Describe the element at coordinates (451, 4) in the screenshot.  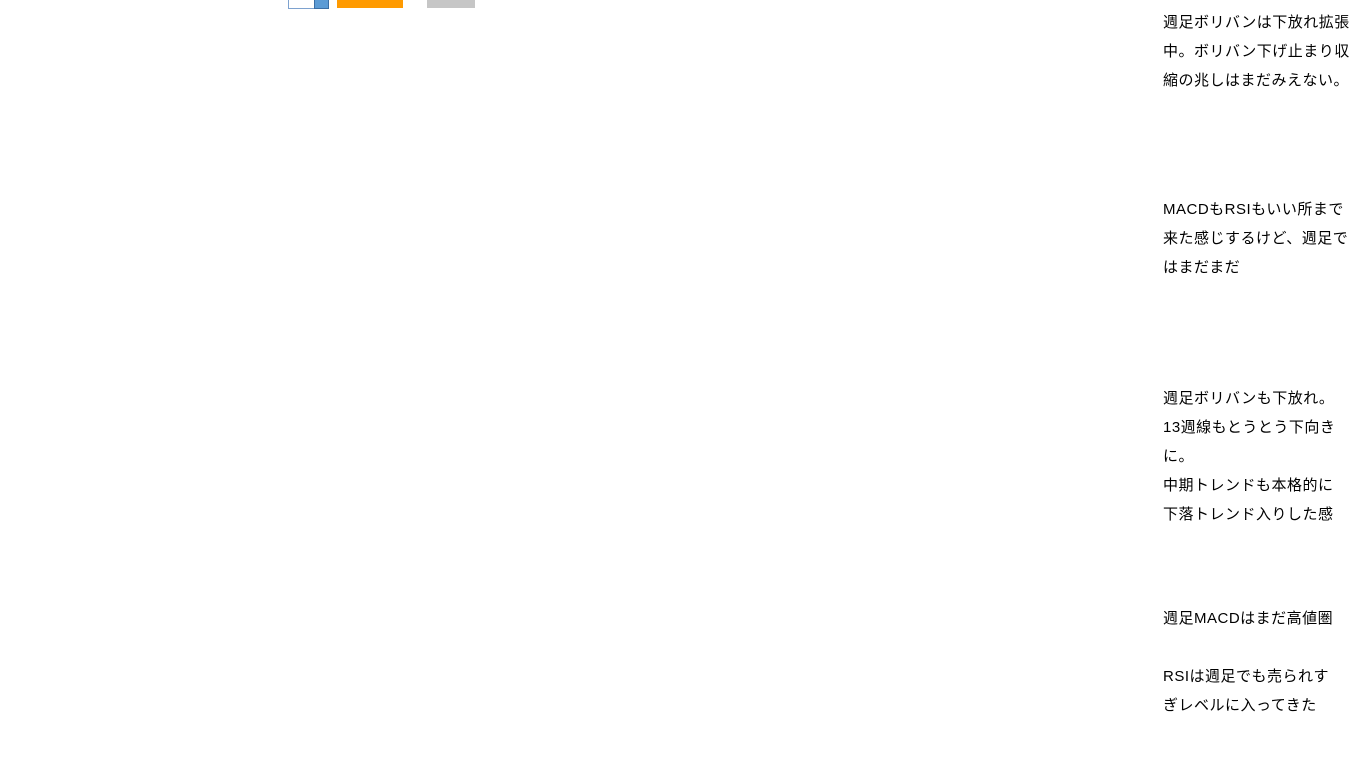
I see `toolbar-gray-button` at that location.